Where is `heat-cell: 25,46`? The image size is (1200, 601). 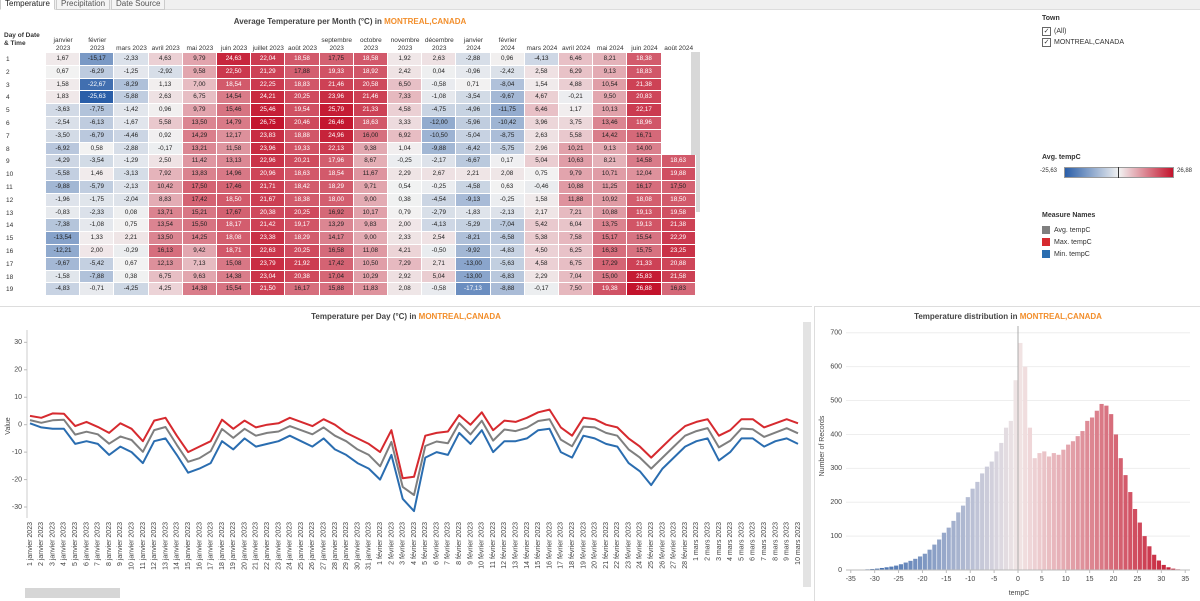 heat-cell: 25,46 is located at coordinates (268, 110).